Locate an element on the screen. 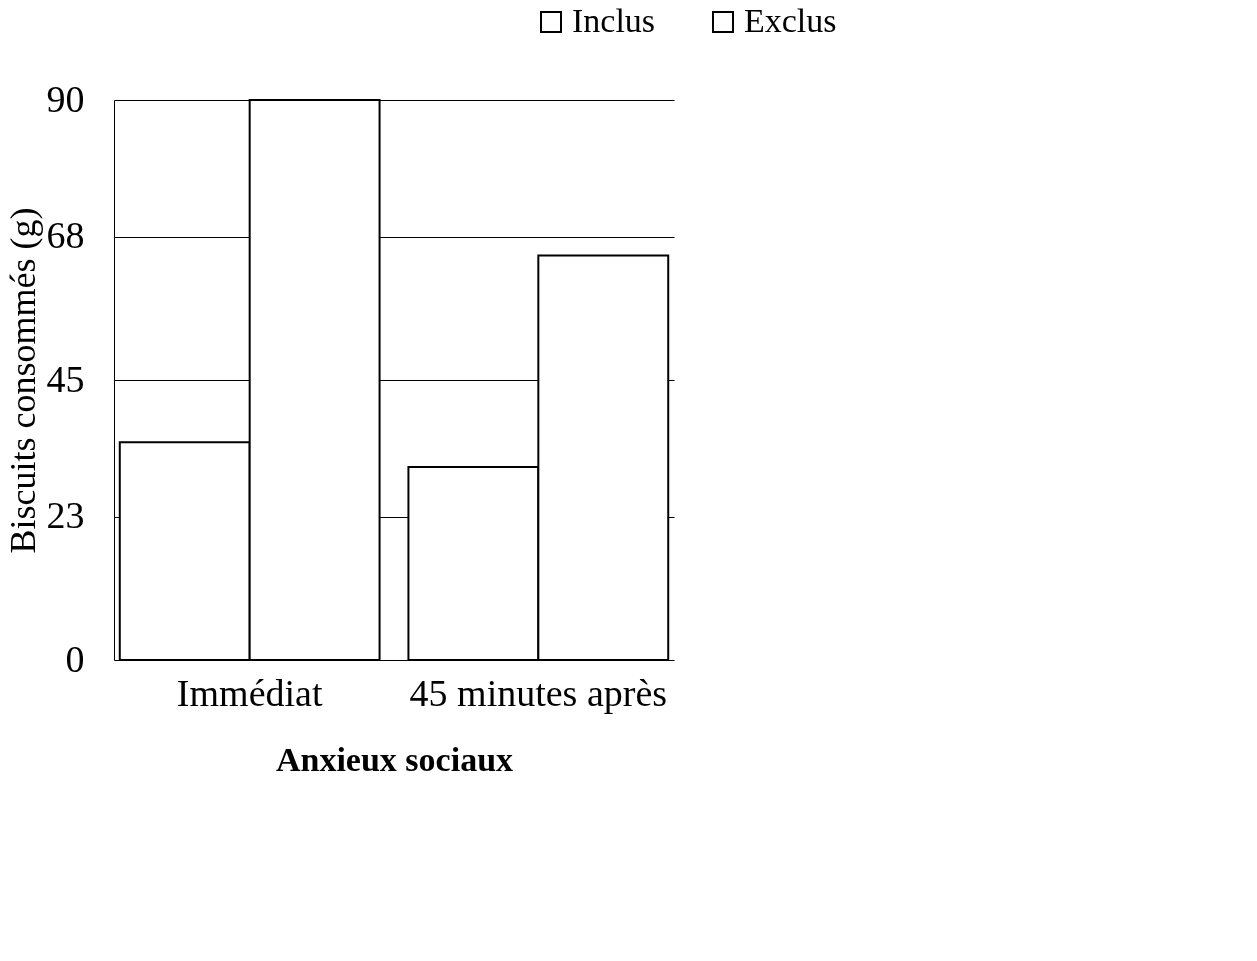 This screenshot has width=1257, height=961. legend-label: Exclus is located at coordinates (790, 20).